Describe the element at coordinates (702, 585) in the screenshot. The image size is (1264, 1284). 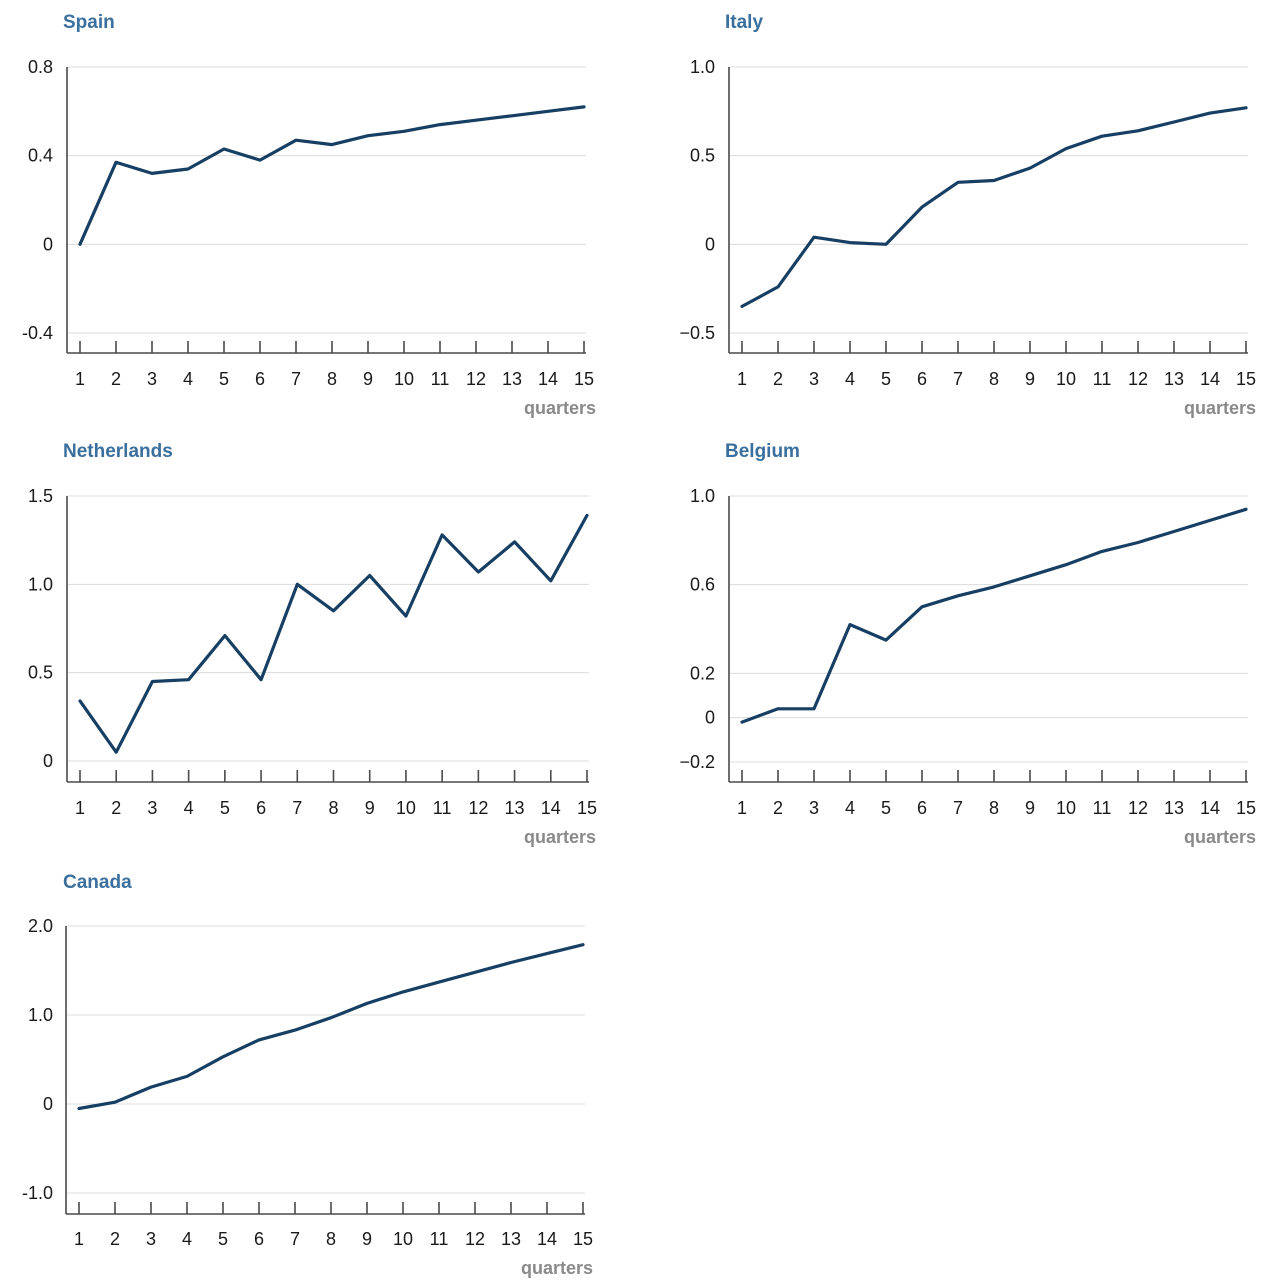
I see `y-tick-label: 0.6` at that location.